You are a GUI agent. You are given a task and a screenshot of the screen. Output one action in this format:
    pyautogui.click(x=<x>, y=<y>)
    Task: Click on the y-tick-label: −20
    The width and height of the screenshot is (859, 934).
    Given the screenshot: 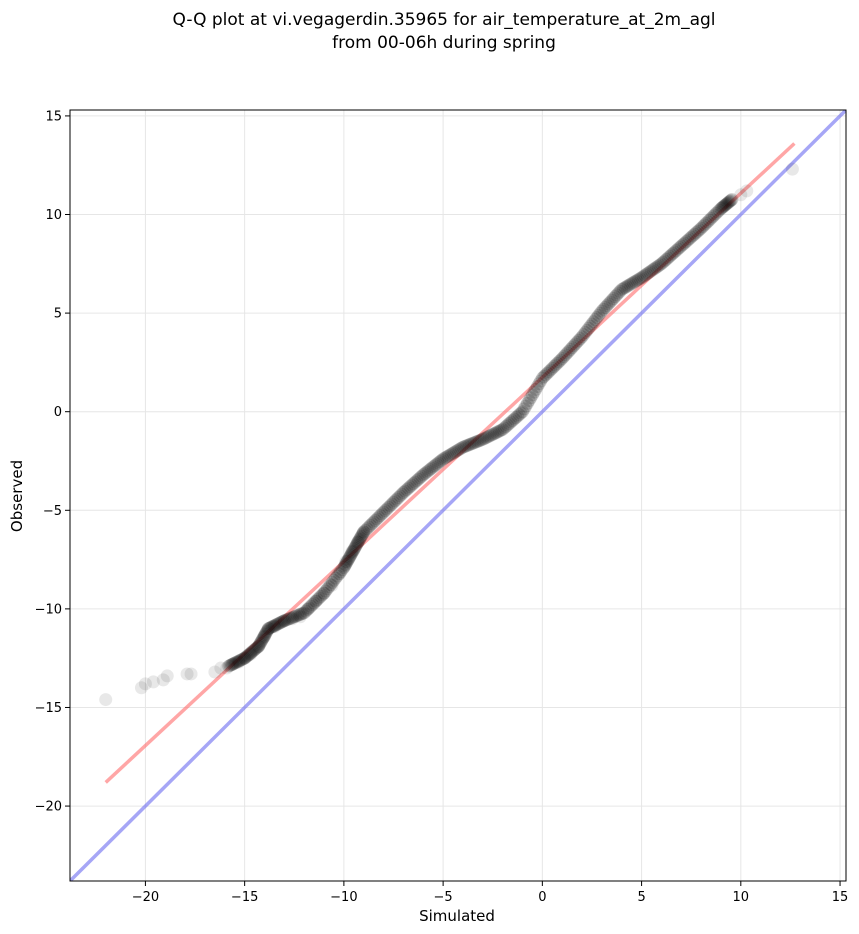 What is the action you would take?
    pyautogui.click(x=48, y=807)
    